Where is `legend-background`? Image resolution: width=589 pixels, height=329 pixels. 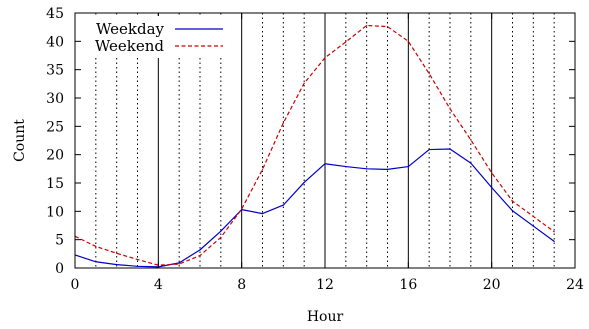
legend-background is located at coordinates (155, 37).